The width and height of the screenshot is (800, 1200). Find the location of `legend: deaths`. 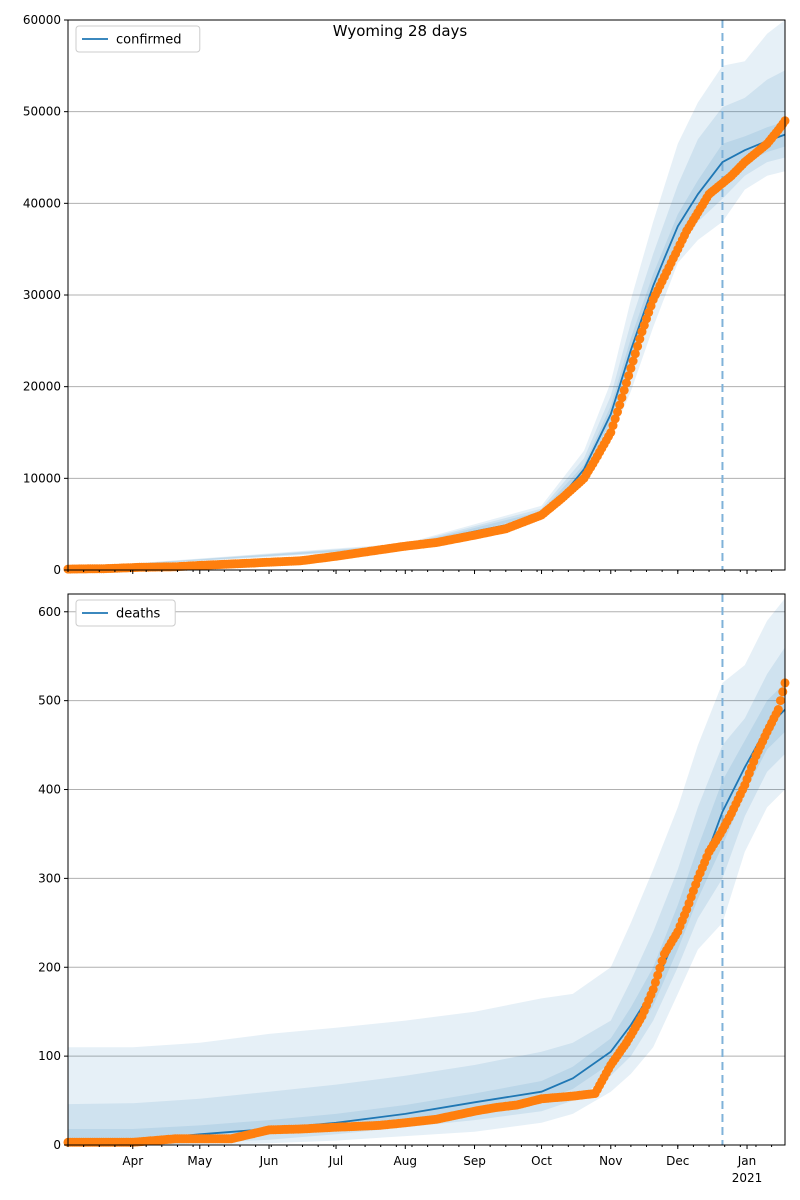

legend: deaths is located at coordinates (125, 613).